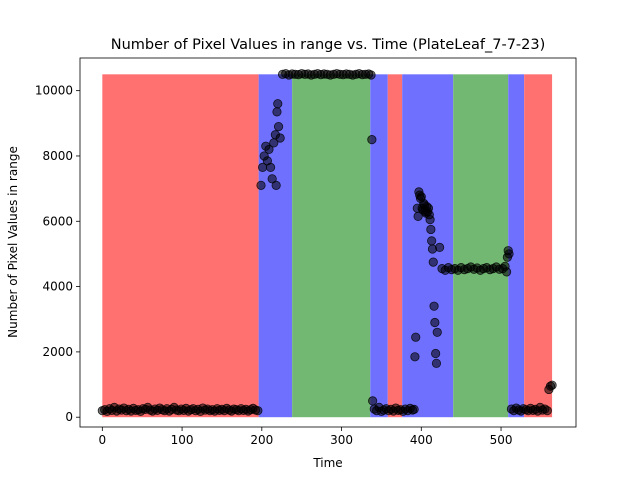  What do you see at coordinates (57, 254) in the screenshot?
I see `y-axis-ticks: 0 2000 4000 6000 8000 10000` at bounding box center [57, 254].